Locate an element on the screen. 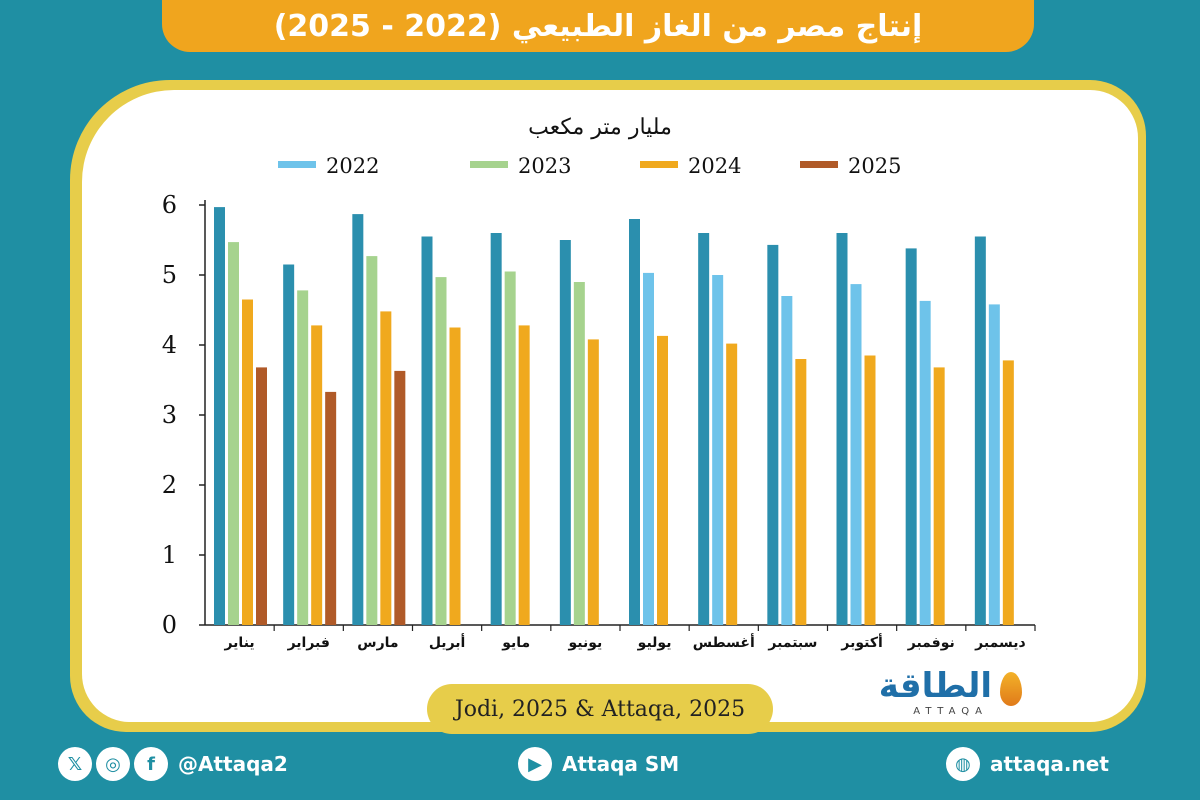  page-title: إنتاج مصر من الغاز الطبيعي (2022 - 2025) is located at coordinates (598, 26).